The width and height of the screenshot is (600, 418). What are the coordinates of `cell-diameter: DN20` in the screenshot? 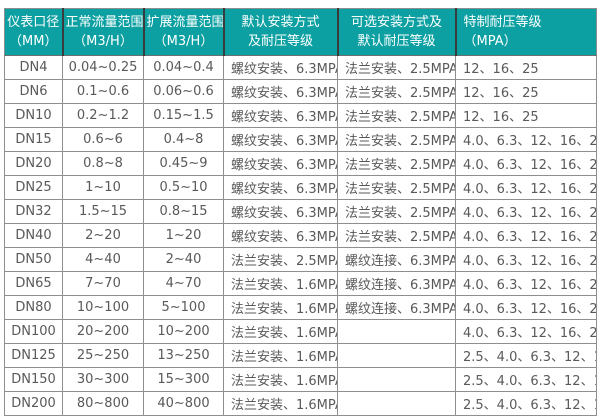 It's located at (33, 163).